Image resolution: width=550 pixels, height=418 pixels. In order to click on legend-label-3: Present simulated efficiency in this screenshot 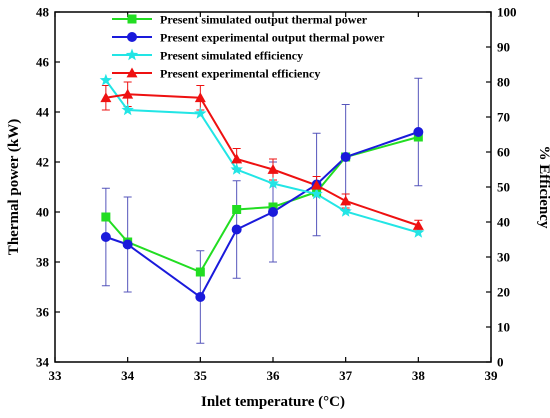, I will do `click(231, 56)`.